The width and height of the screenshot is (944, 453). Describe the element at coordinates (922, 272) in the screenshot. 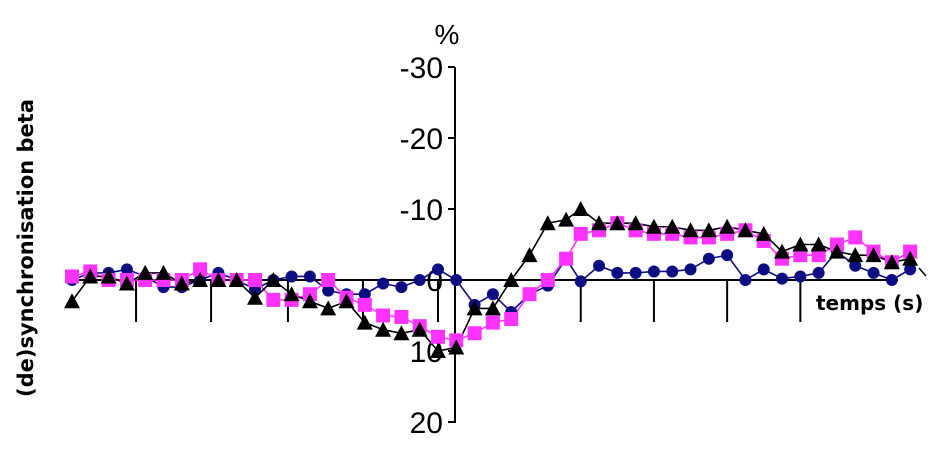

I see `x-axis-end-mark` at that location.